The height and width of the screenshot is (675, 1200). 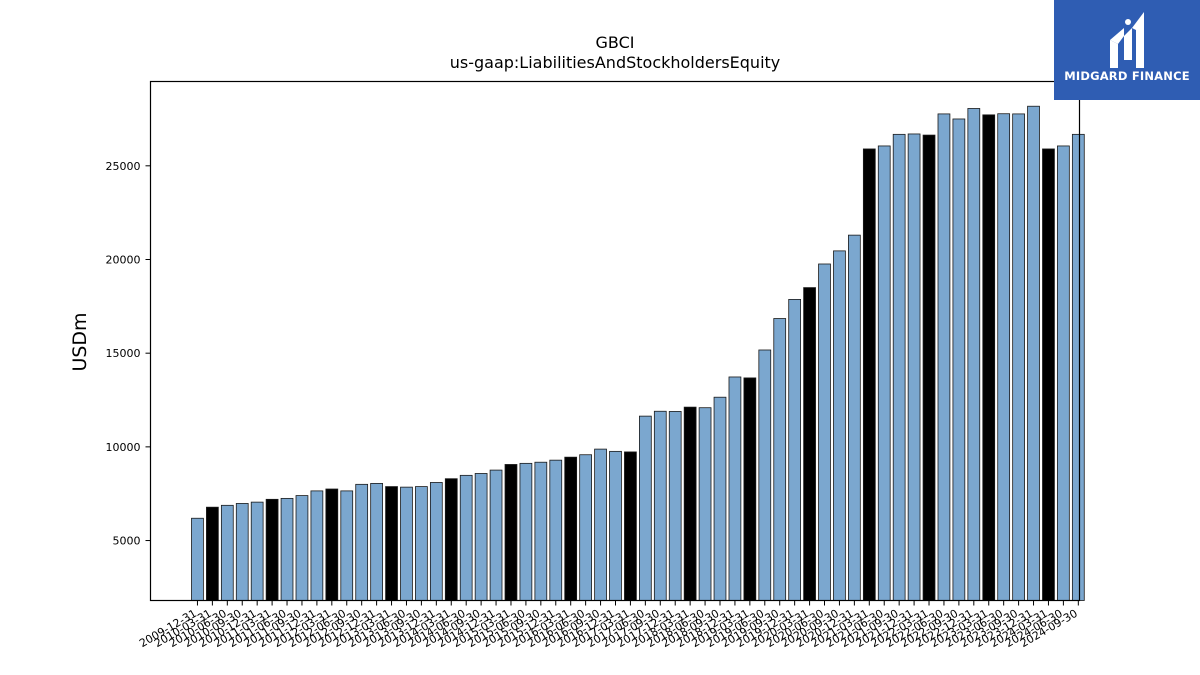 I want to click on chart-subtitle: us-gaap:LiabilitiesAndStockholdersEquity, so click(x=615, y=62).